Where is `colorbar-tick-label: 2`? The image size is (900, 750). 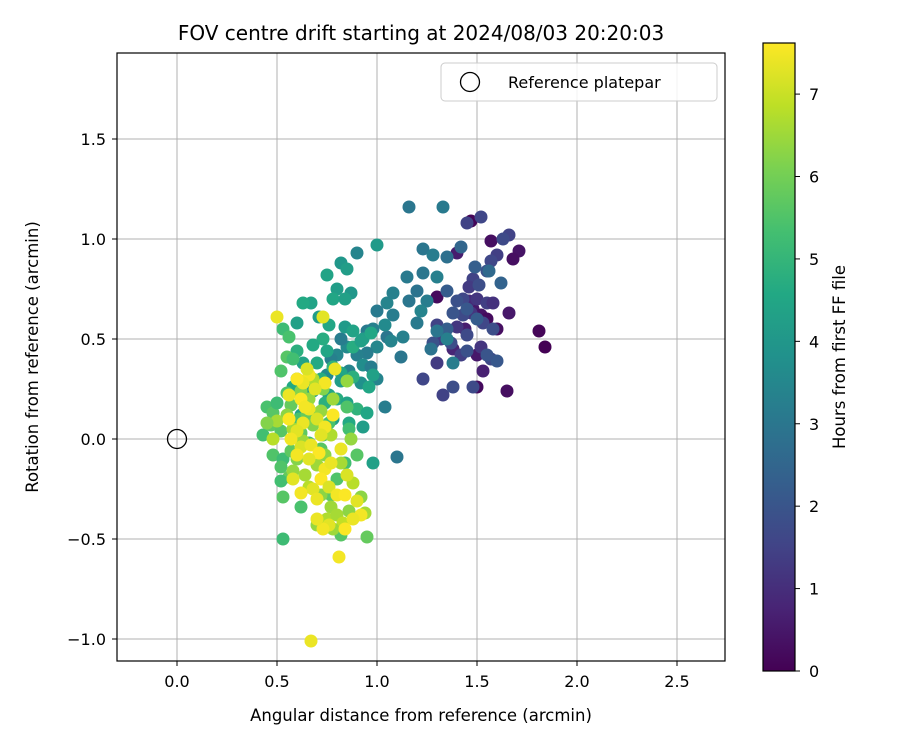
colorbar-tick-label: 2 is located at coordinates (814, 506).